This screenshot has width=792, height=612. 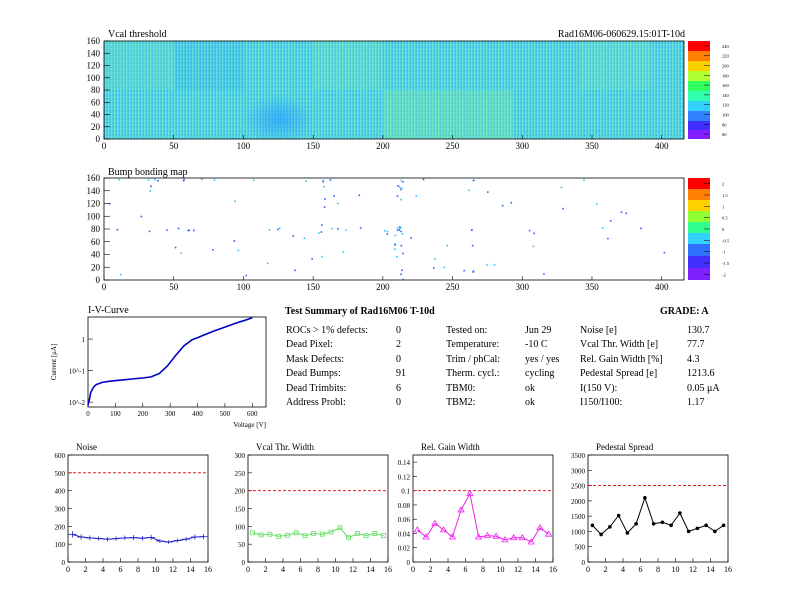 What do you see at coordinates (404, 463) in the screenshot?
I see `y-tick-label: 0.14` at bounding box center [404, 463].